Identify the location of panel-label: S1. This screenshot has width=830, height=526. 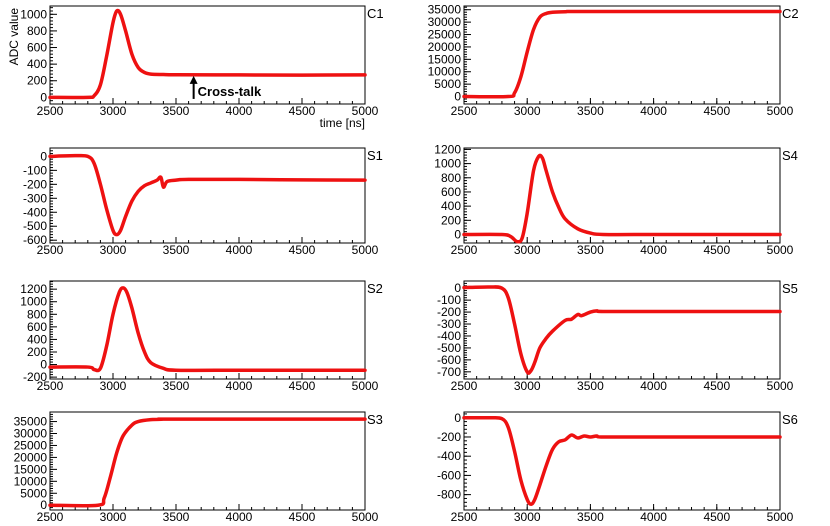
(375, 155).